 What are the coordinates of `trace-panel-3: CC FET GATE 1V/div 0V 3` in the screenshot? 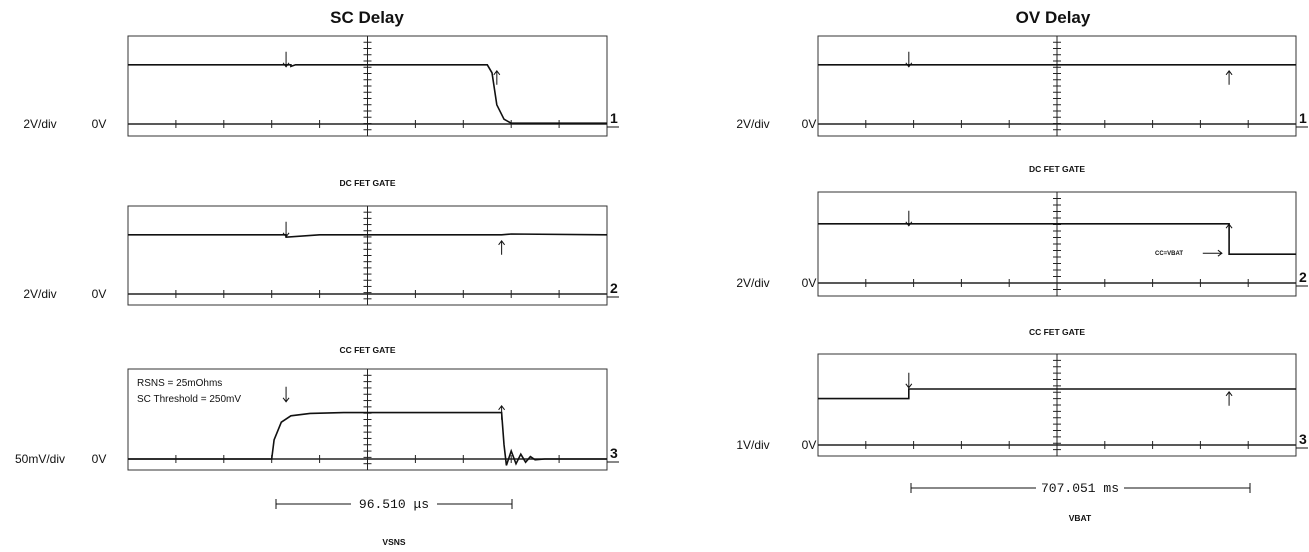 It's located at (1022, 392).